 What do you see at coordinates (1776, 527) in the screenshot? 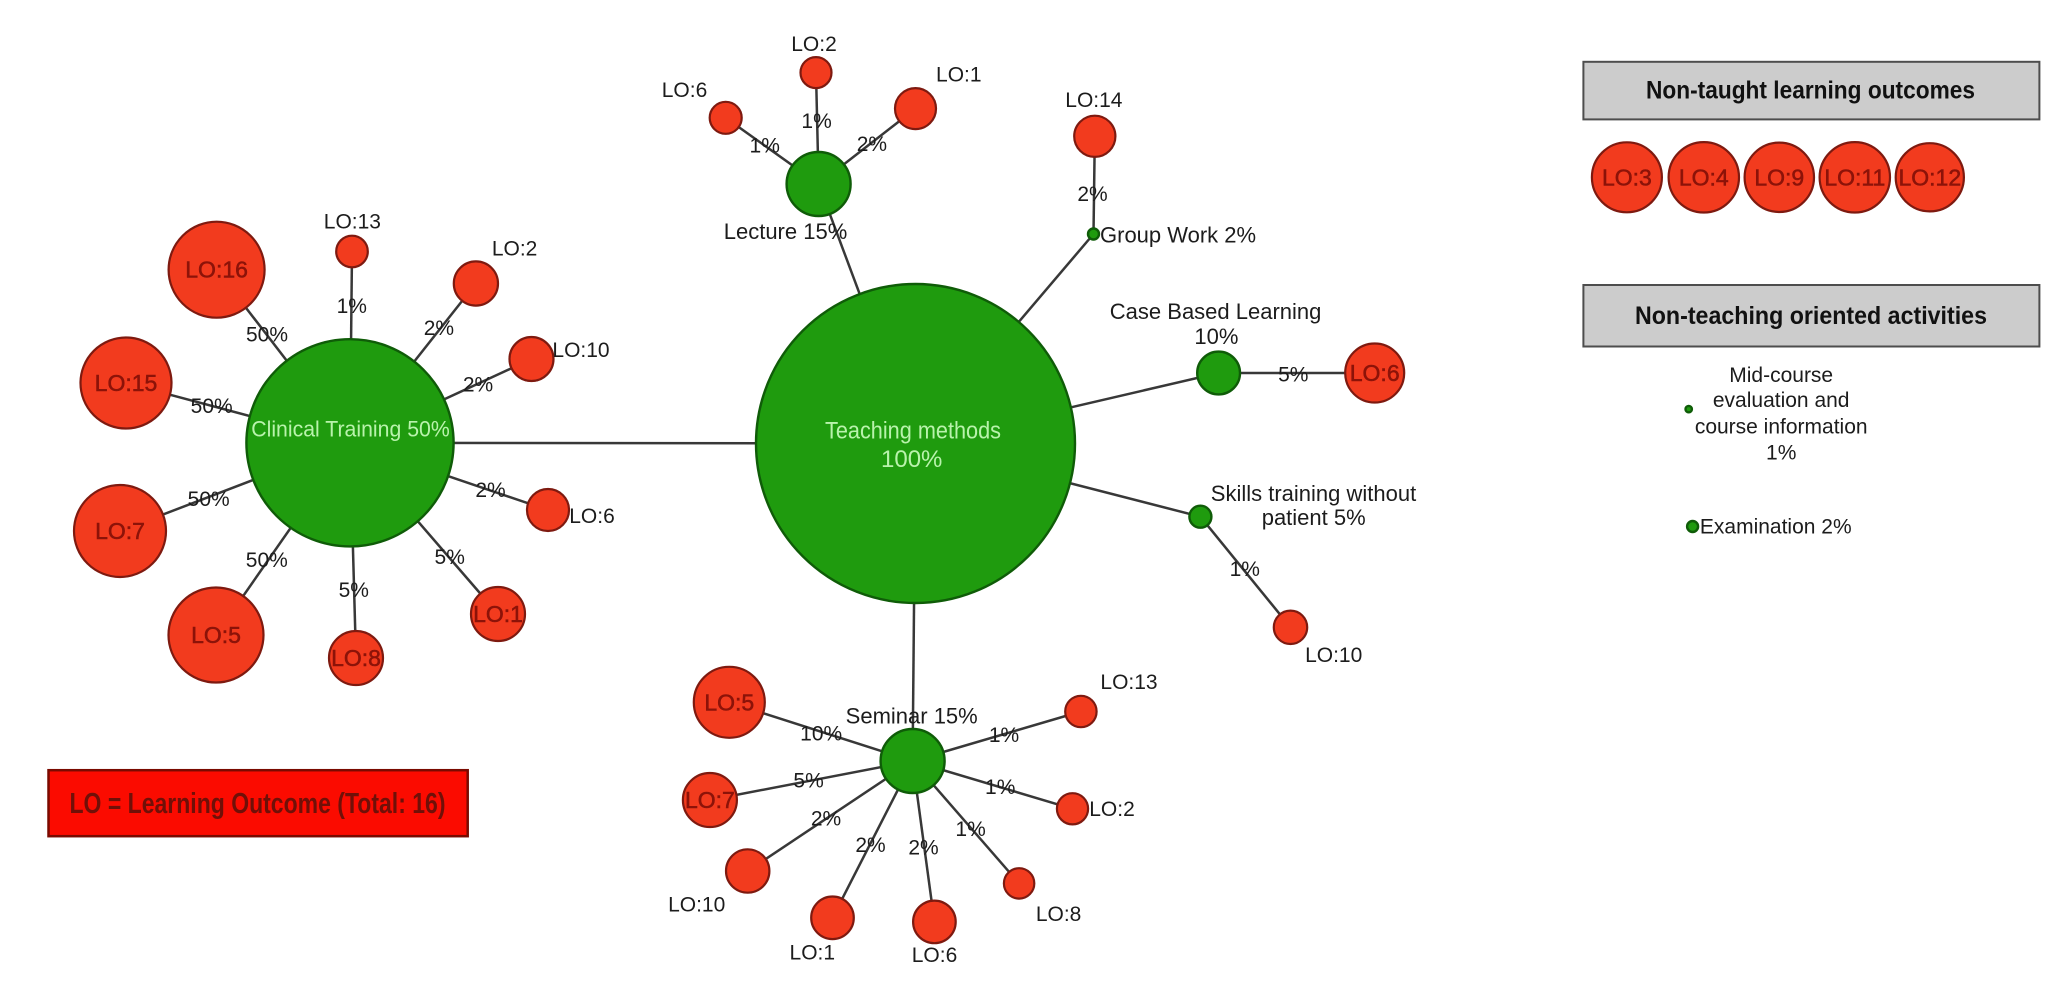
I see `svg-text: Examination 2%` at bounding box center [1776, 527].